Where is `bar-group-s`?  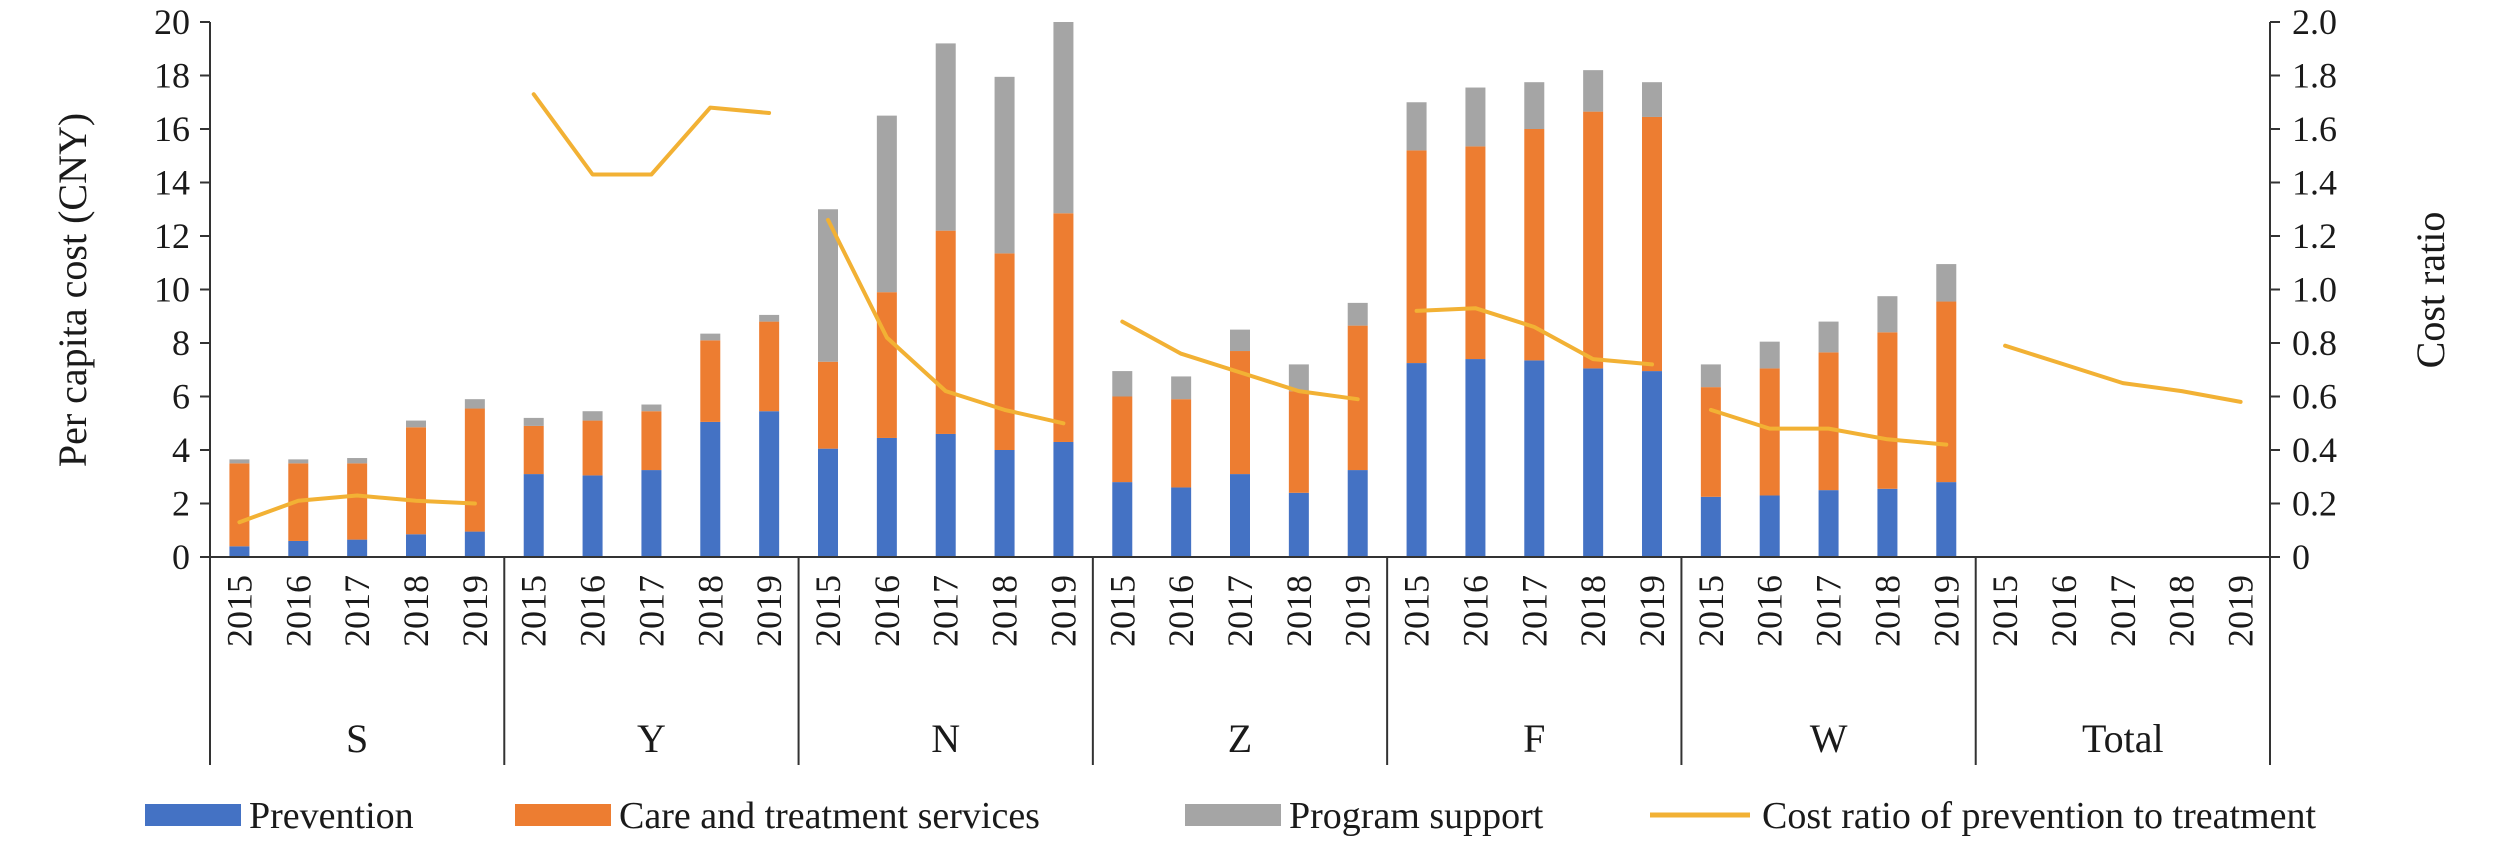
bar-group-s is located at coordinates (357, 478).